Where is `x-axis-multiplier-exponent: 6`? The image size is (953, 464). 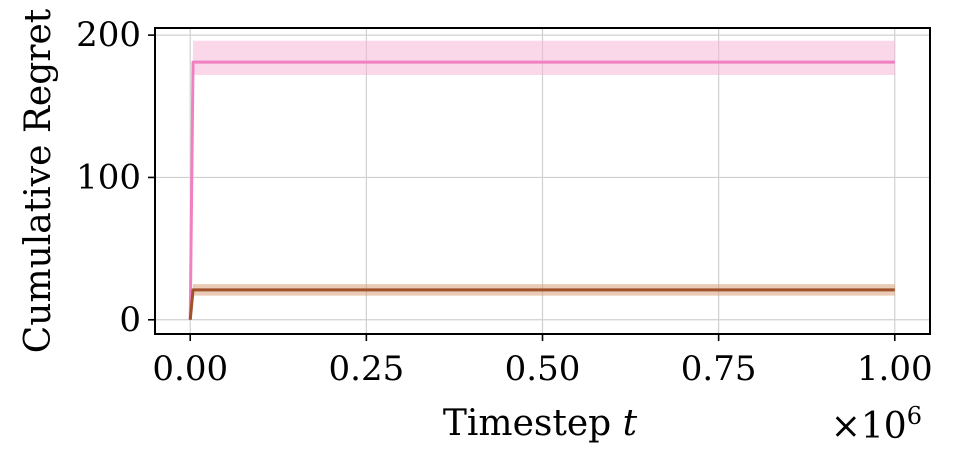 x-axis-multiplier-exponent: 6 is located at coordinates (914, 416).